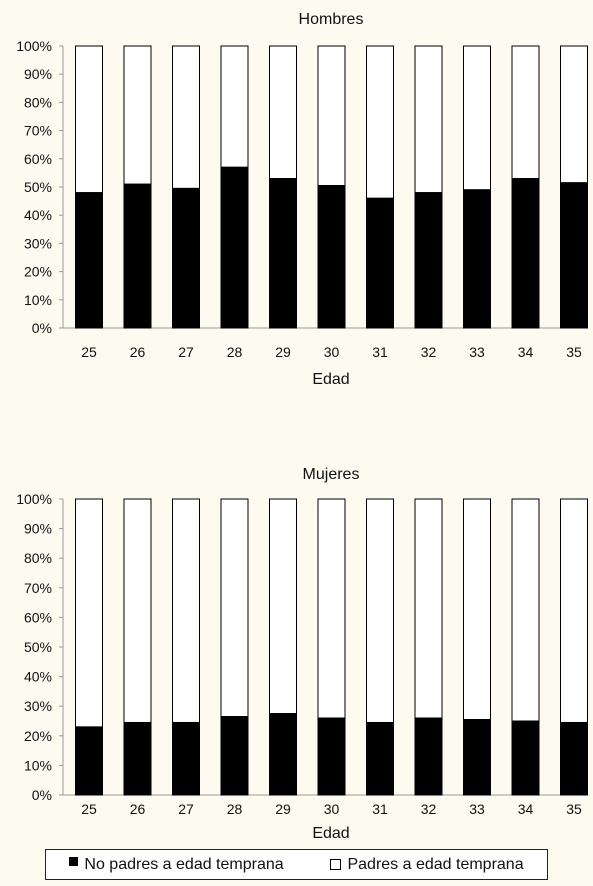 The width and height of the screenshot is (593, 886). Describe the element at coordinates (283, 352) in the screenshot. I see `chart-0-category-label: 29` at that location.